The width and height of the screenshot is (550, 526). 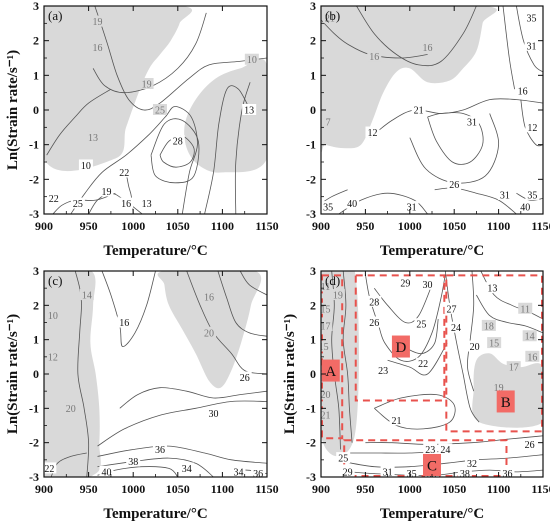 What do you see at coordinates (34, 145) in the screenshot?
I see `y-tick-label: -1` at bounding box center [34, 145].